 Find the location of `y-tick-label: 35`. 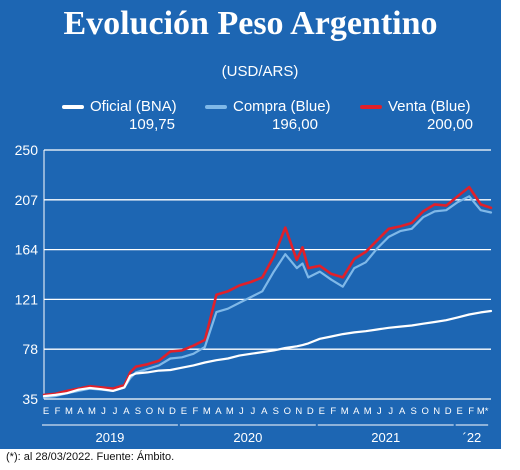

y-tick-label: 35 is located at coordinates (30, 399).